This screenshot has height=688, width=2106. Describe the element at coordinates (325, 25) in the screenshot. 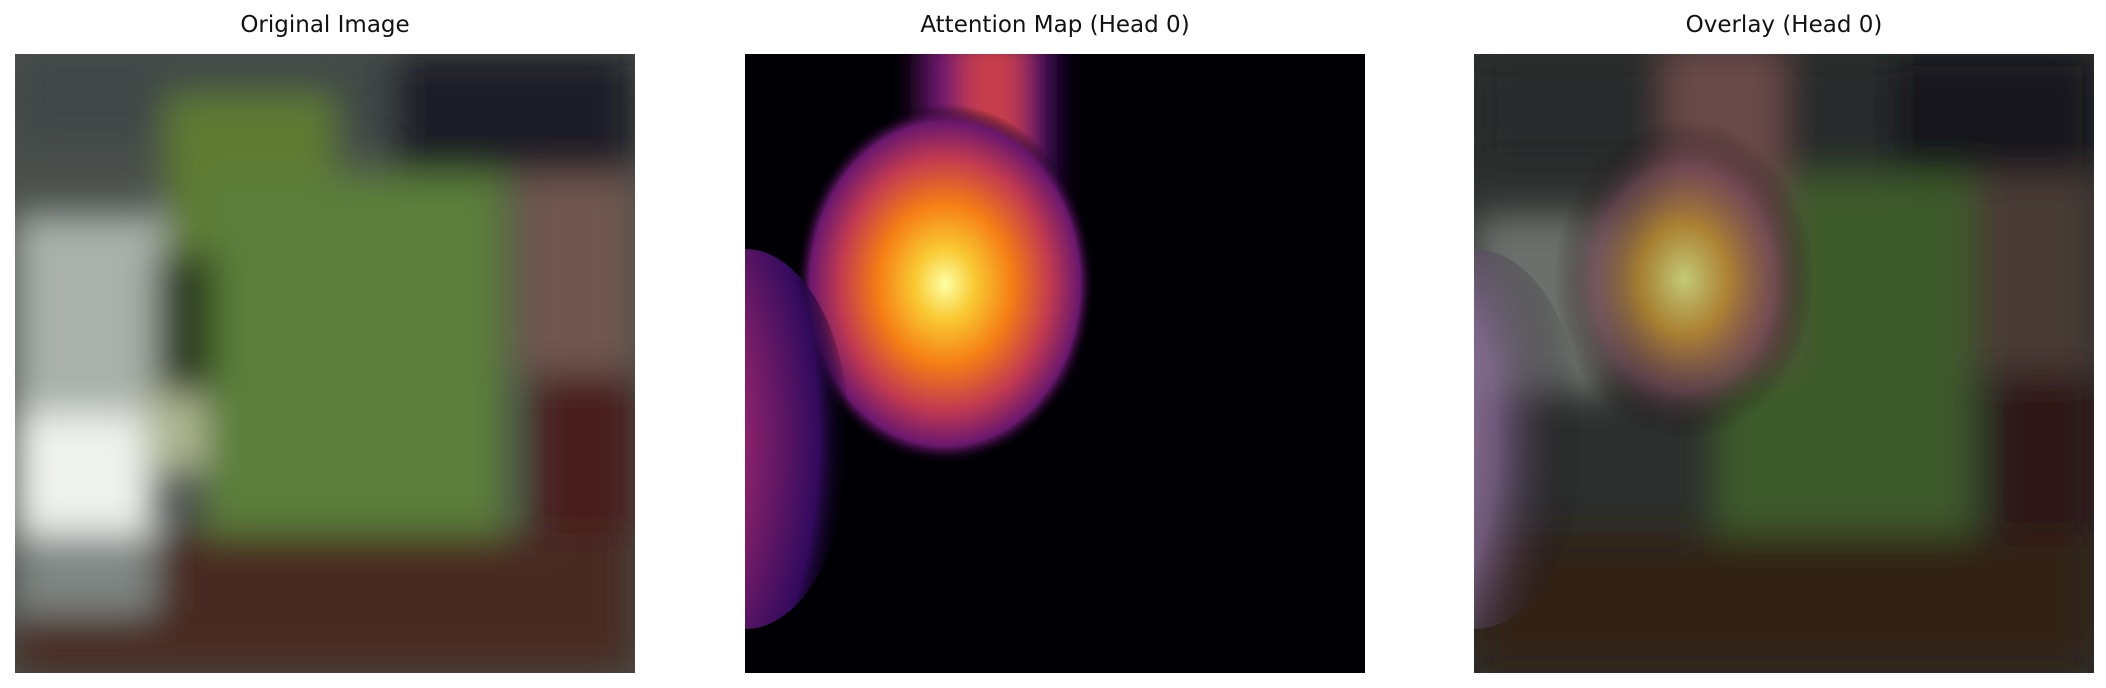

I see `panel-title-original: Original Image` at that location.